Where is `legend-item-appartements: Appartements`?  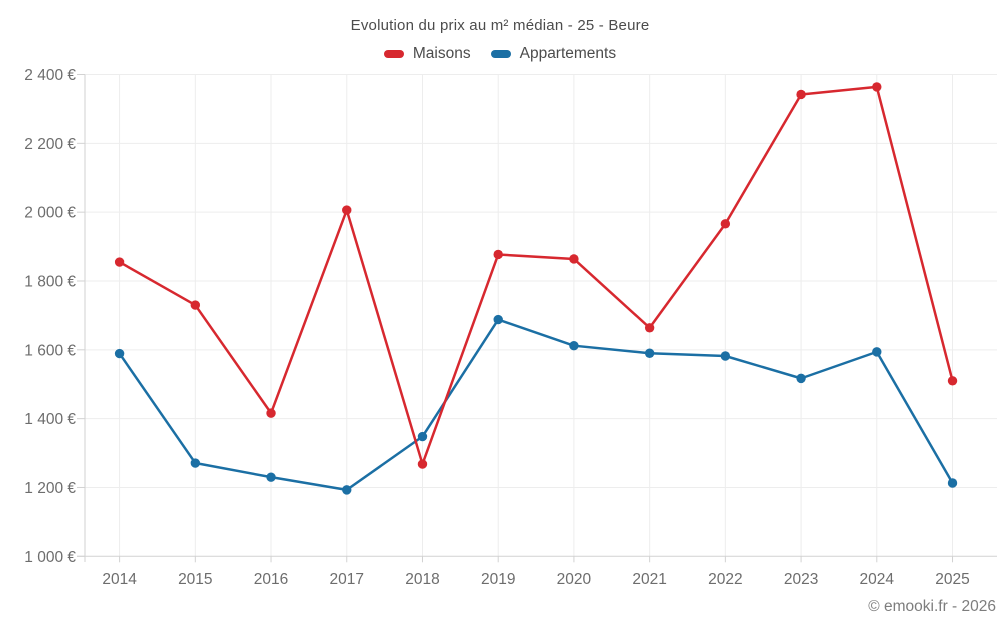
legend-item-appartements: Appartements is located at coordinates (553, 54).